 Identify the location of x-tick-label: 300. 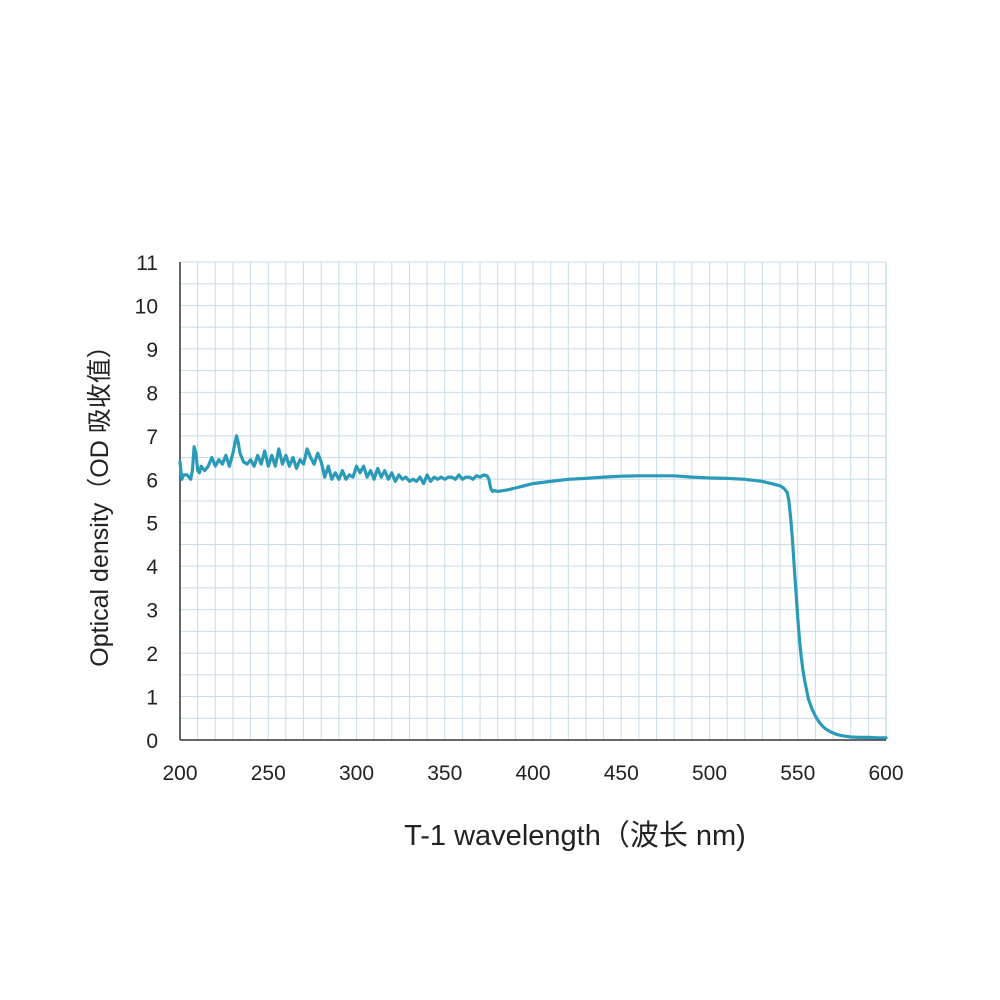
(356, 773).